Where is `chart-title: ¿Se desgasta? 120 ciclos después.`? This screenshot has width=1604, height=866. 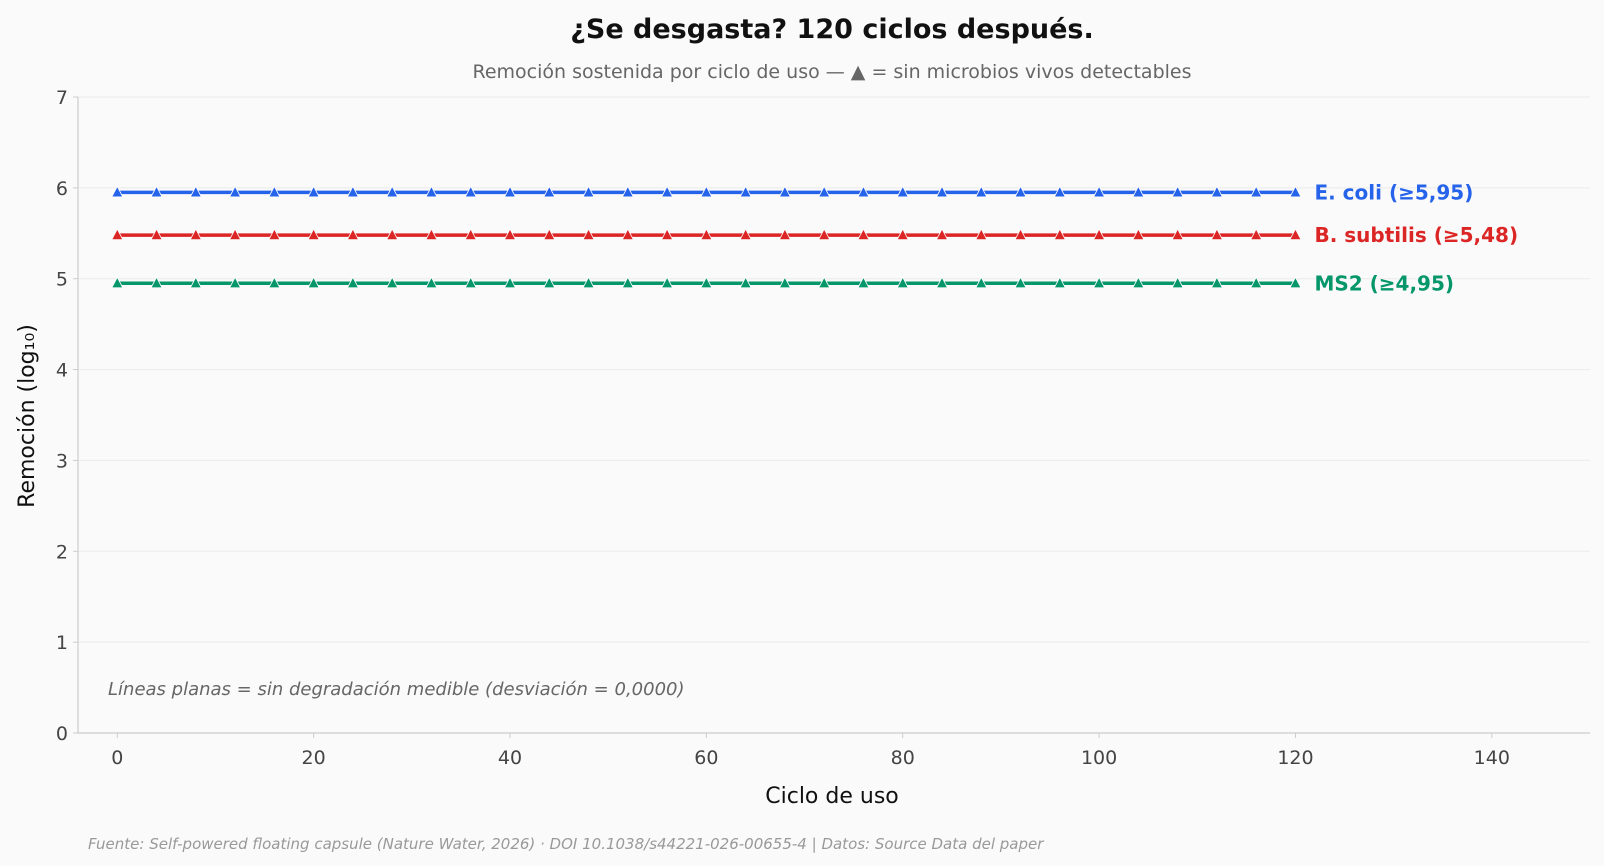
chart-title: ¿Se desgasta? 120 ciclos después. is located at coordinates (832, 29).